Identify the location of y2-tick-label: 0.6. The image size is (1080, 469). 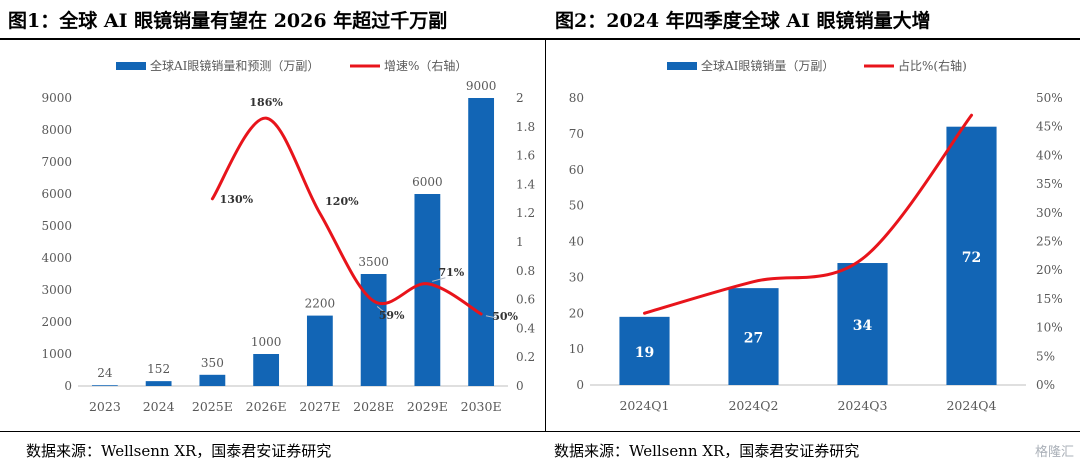
(525, 300).